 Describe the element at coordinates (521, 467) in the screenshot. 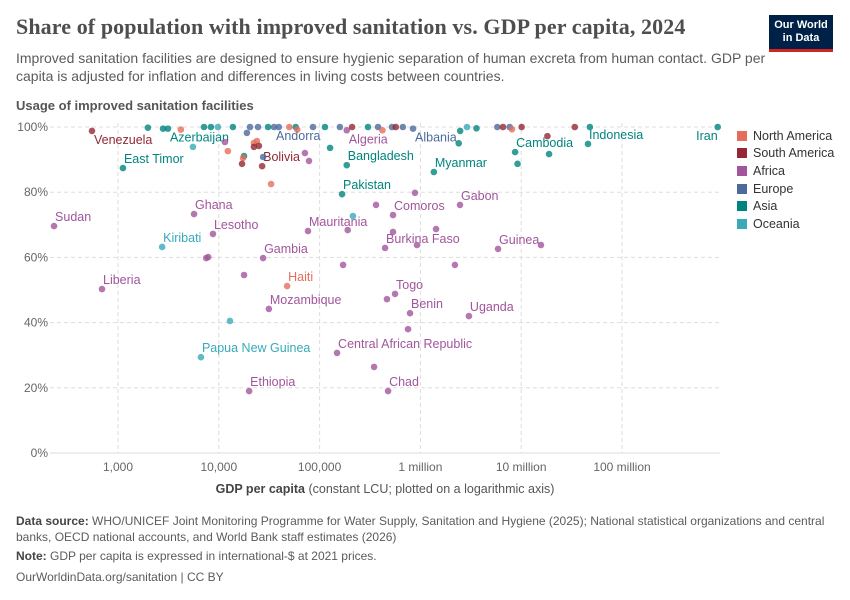

I see `x-tick-label: 10 million` at that location.